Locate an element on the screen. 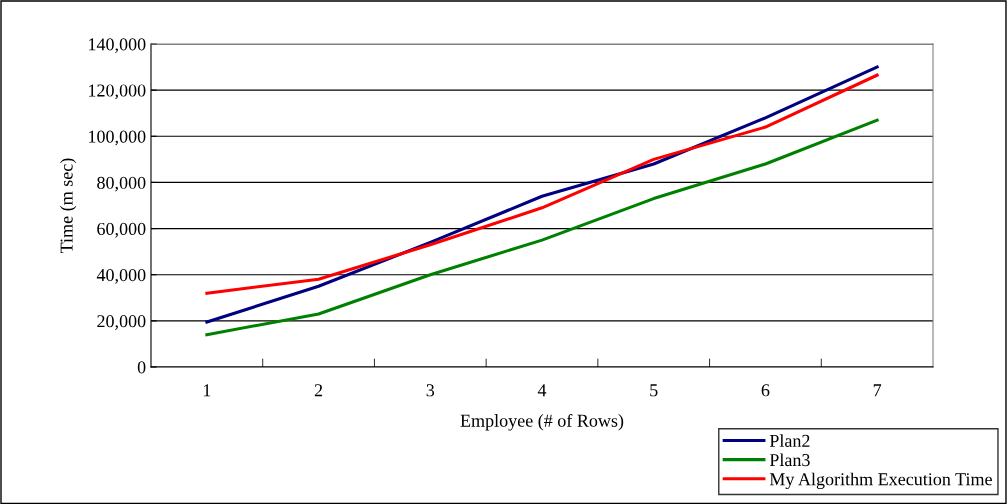  x-tick-label: 5 is located at coordinates (654, 390).